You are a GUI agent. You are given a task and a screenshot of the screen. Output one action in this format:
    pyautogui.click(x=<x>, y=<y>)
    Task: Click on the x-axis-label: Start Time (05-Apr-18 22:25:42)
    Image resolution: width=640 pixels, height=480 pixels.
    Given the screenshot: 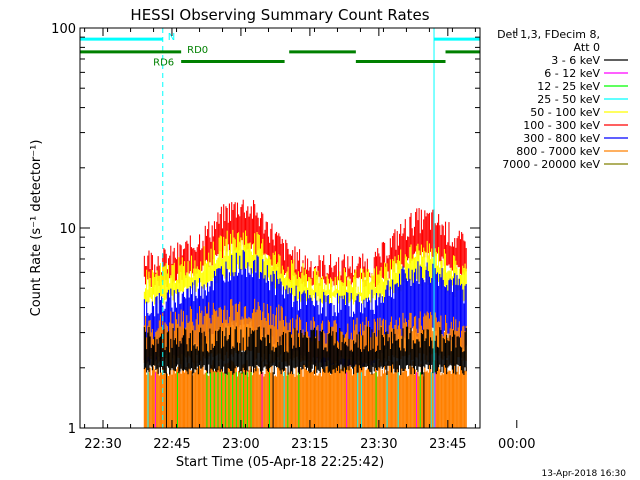 What is the action you would take?
    pyautogui.click(x=280, y=462)
    